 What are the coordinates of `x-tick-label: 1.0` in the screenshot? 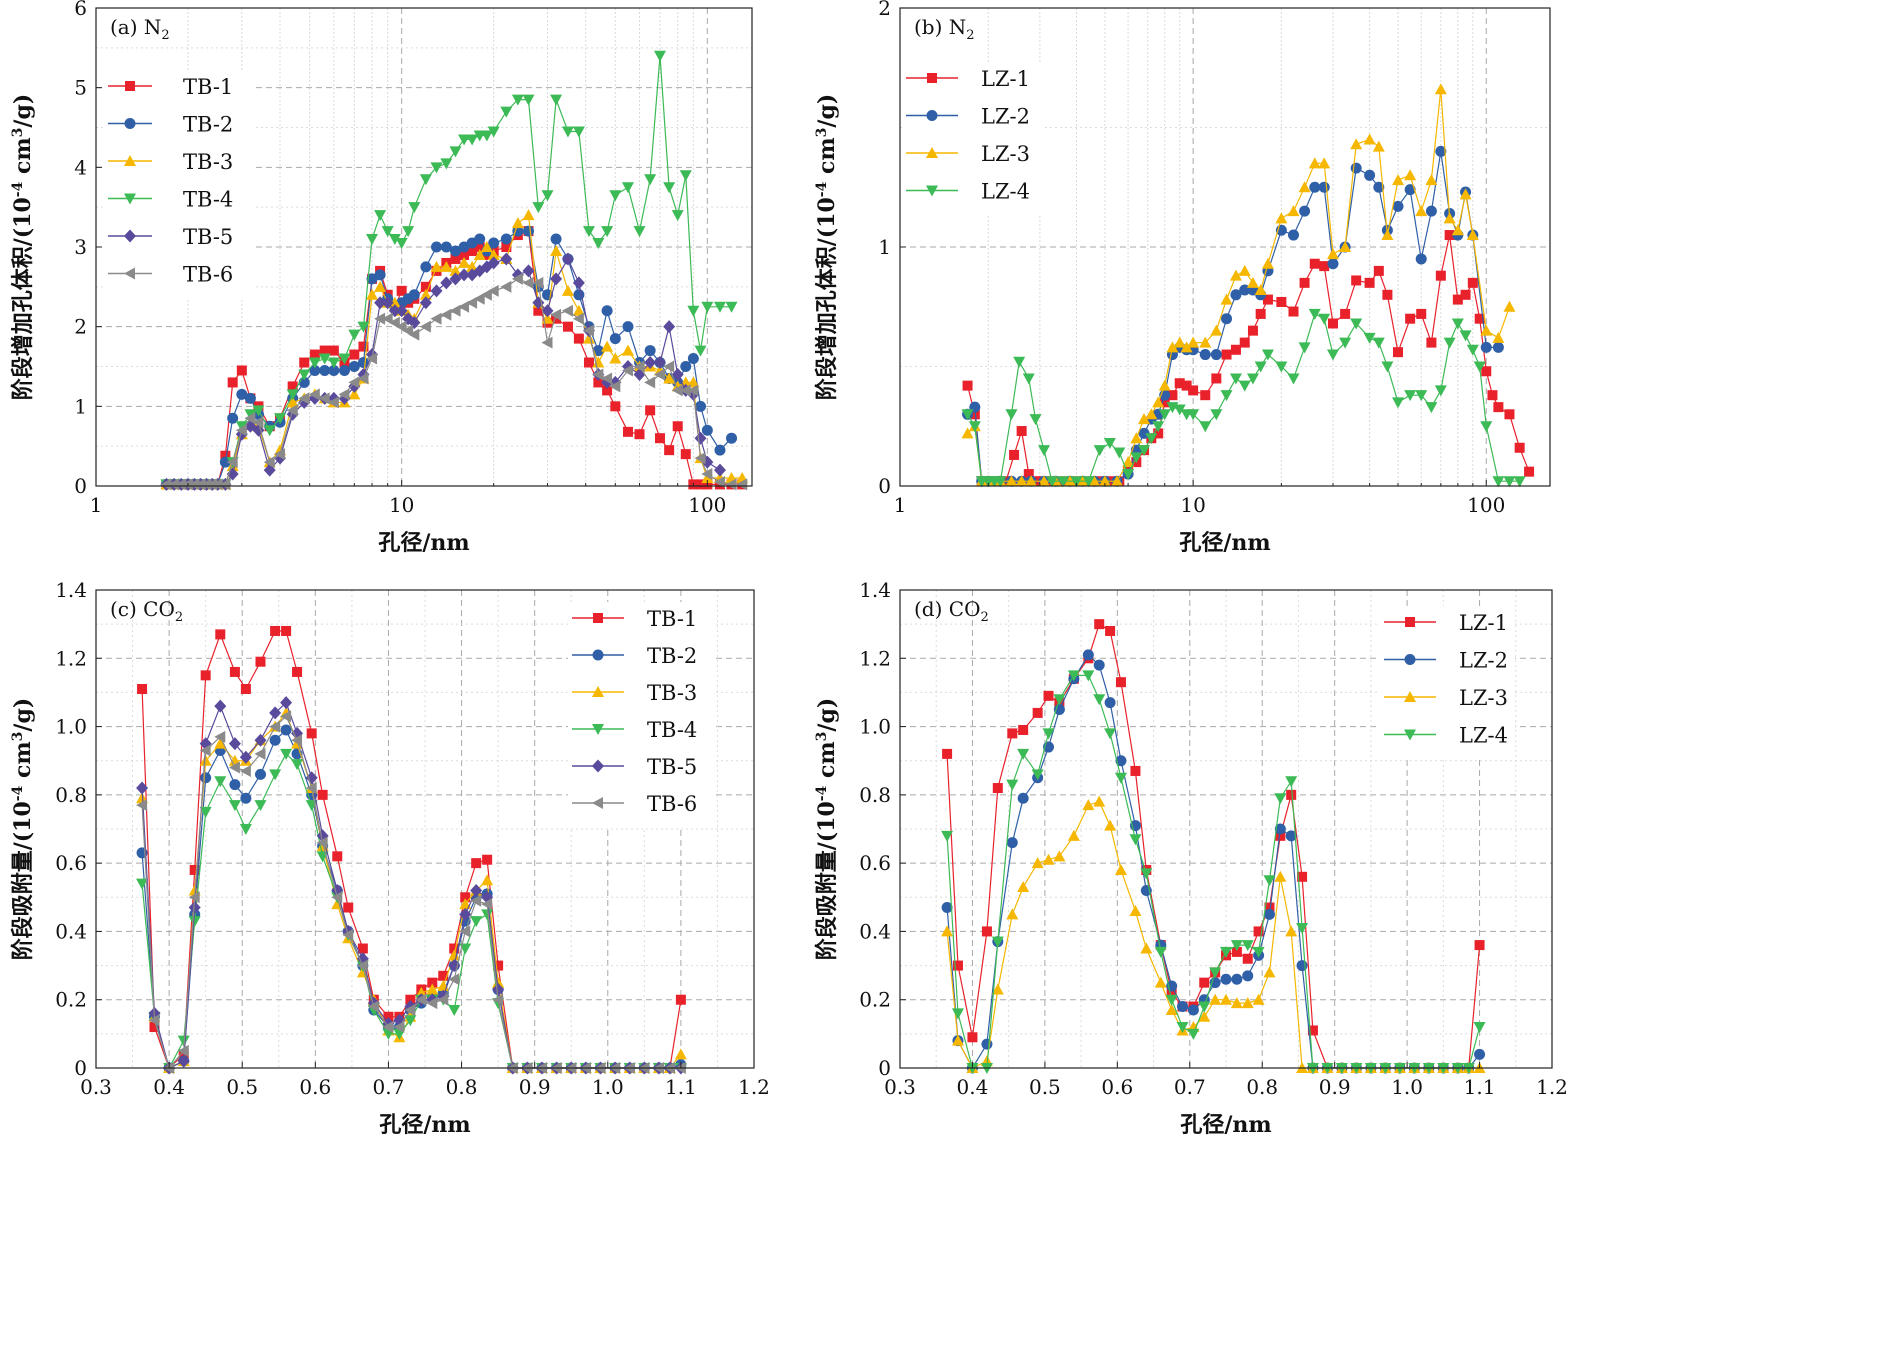 It's located at (608, 1087).